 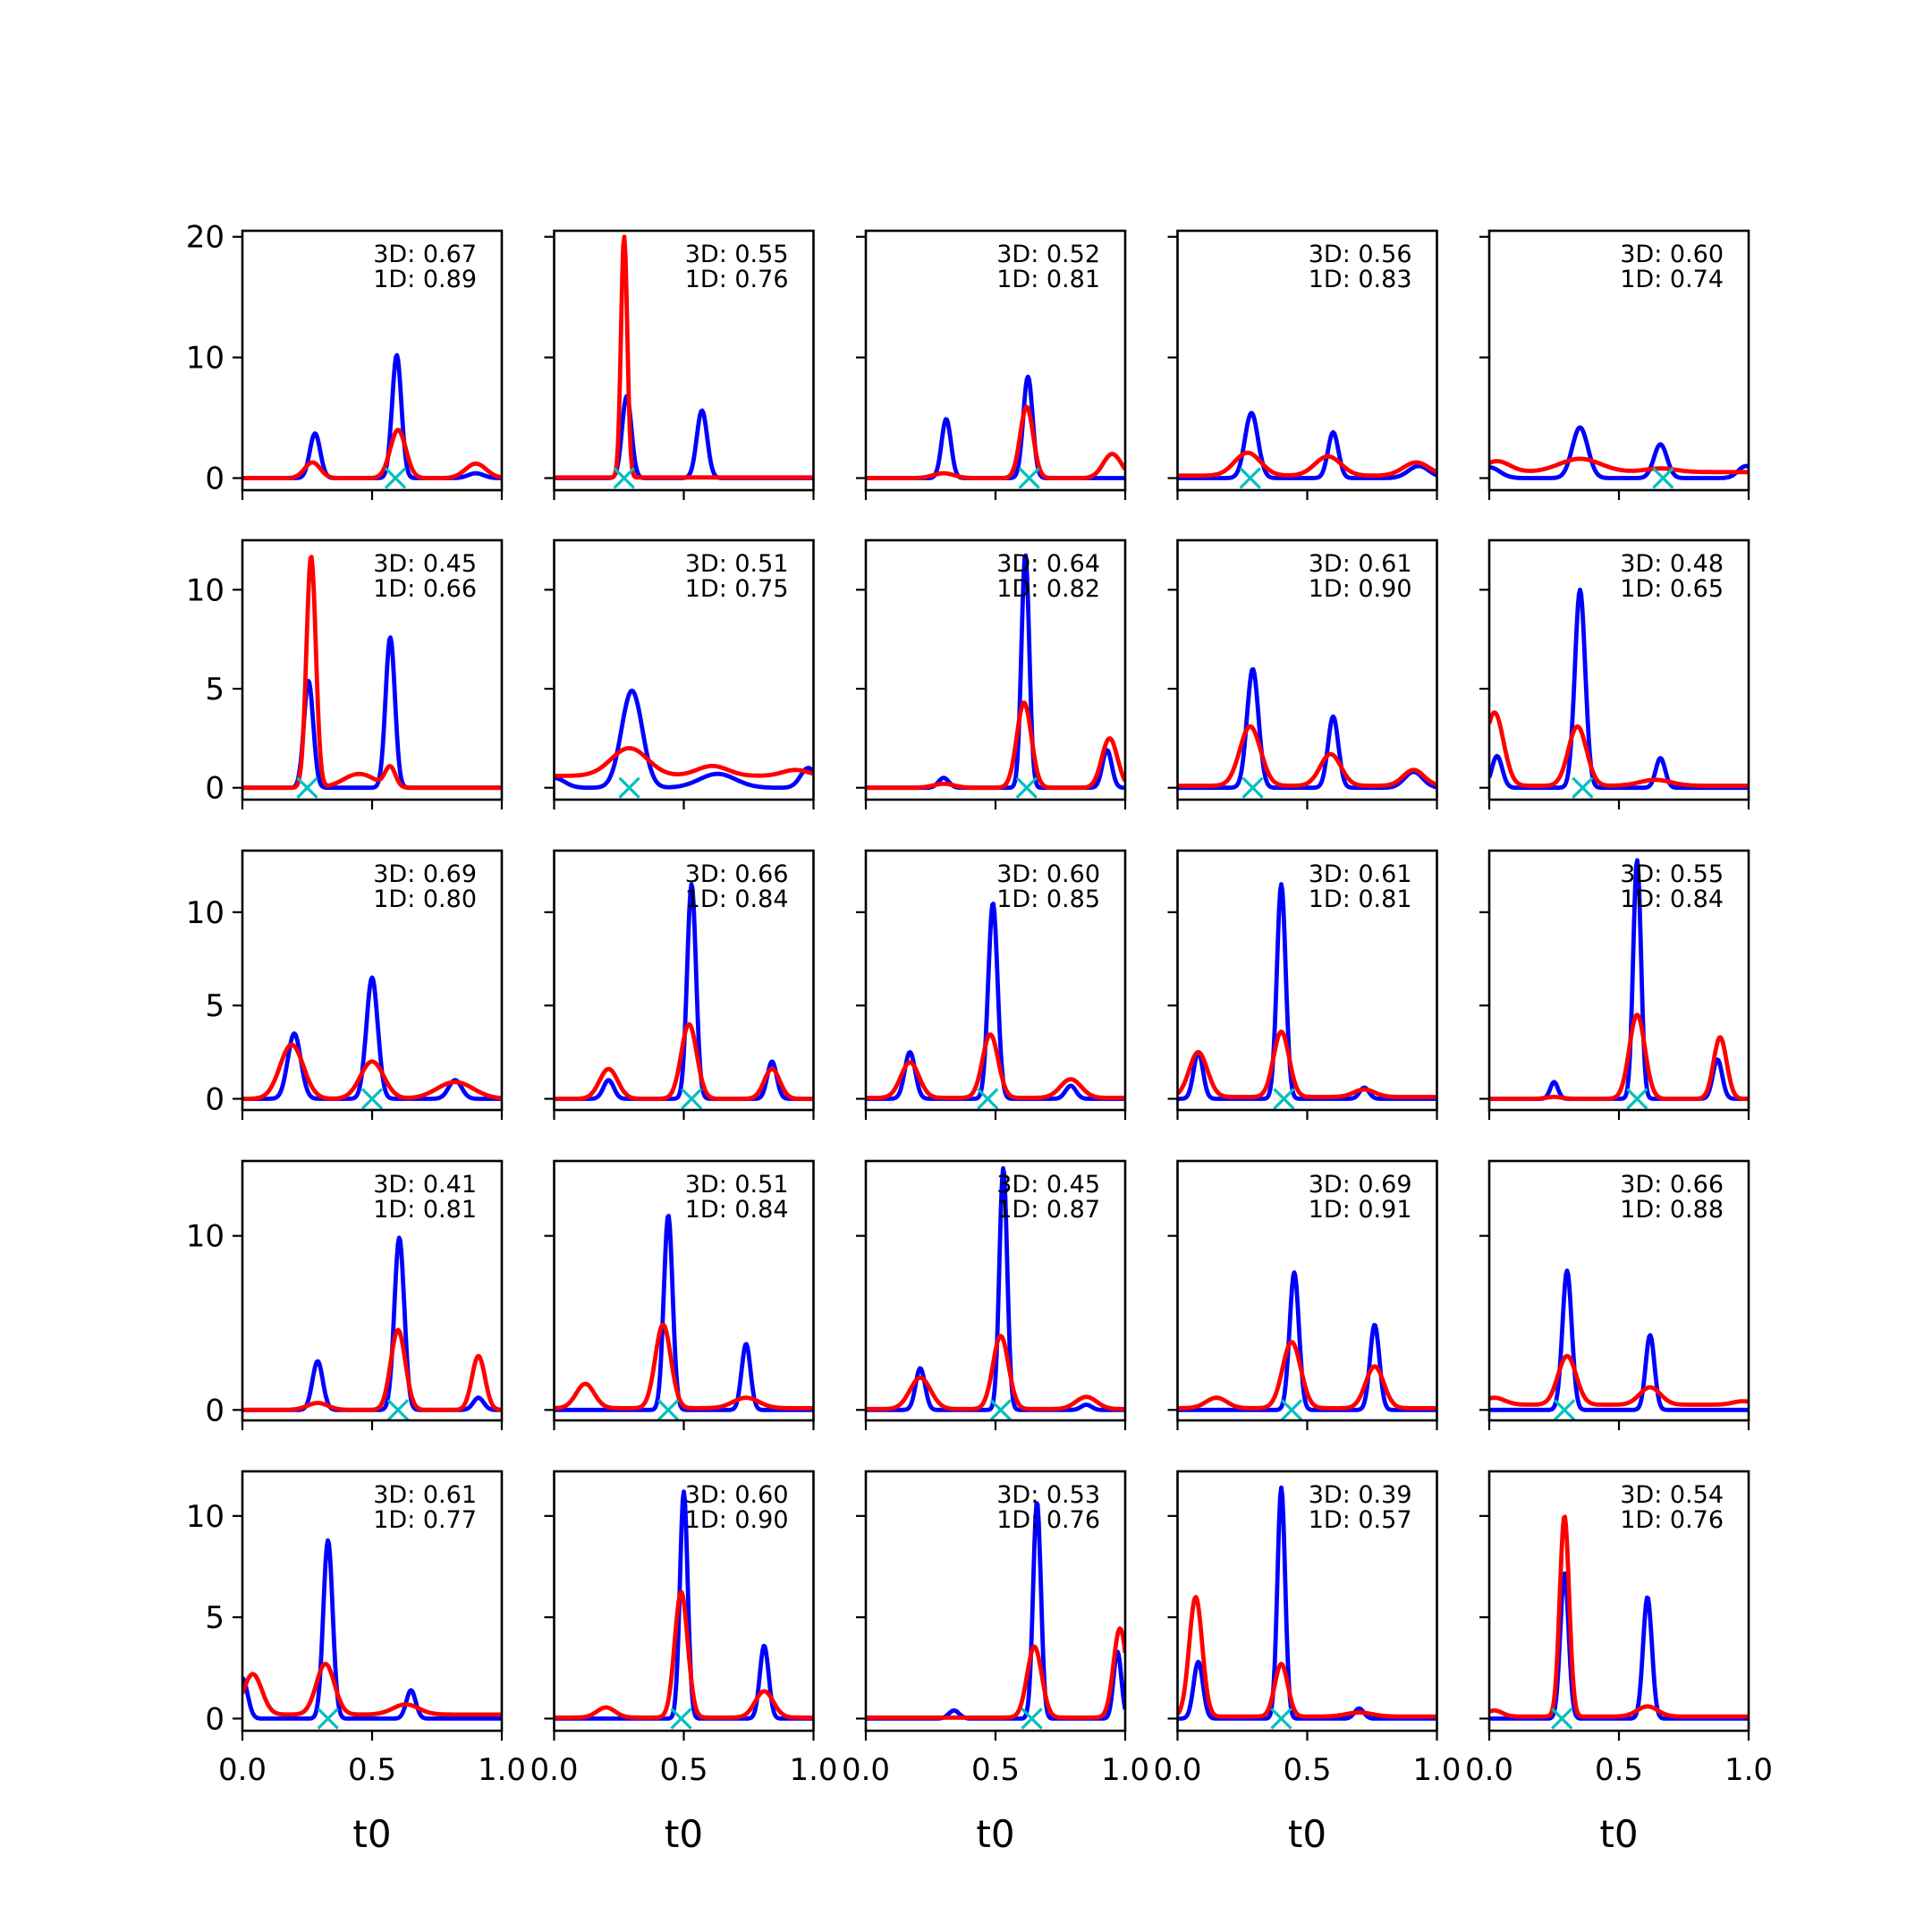 What do you see at coordinates (1048, 589) in the screenshot?
I see `score-1d-label: 1D: 0.82` at bounding box center [1048, 589].